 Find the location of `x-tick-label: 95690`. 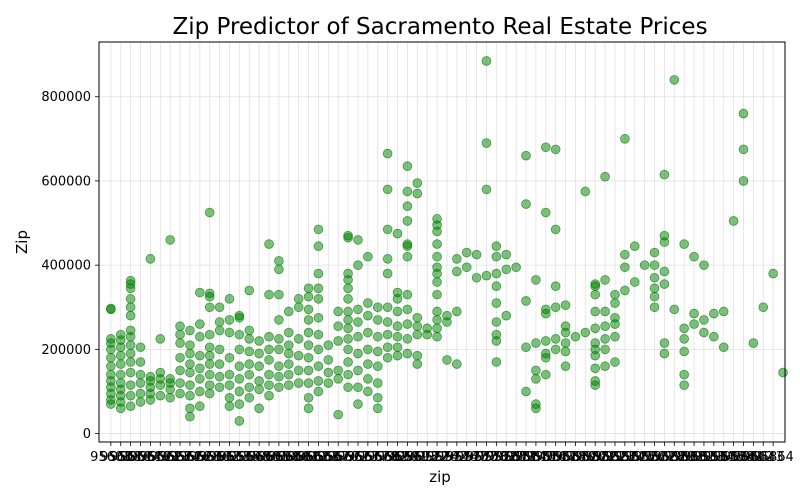

x-tick-label: 95690 is located at coordinates (397, 457).